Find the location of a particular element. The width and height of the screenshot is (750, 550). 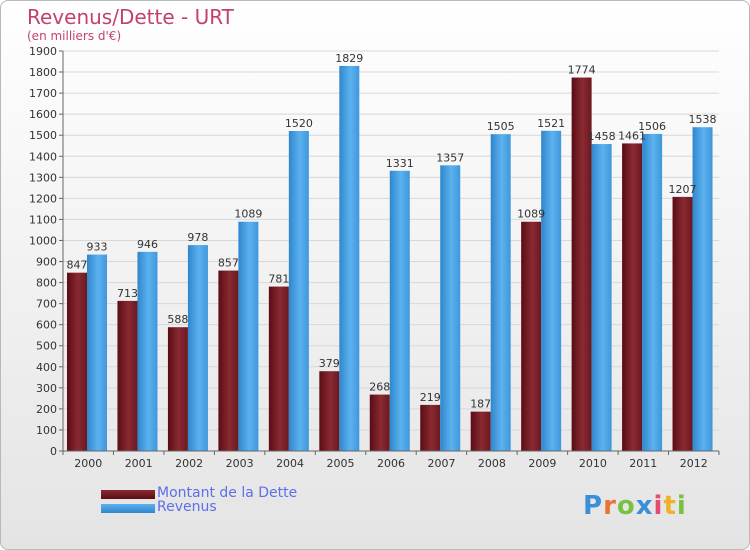

logo-letter: o is located at coordinates (626, 506).